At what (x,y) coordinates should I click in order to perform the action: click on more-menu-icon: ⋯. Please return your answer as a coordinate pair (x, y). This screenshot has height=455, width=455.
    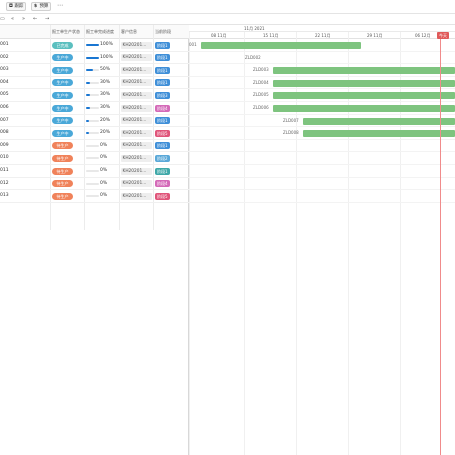
    Looking at the image, I should click on (60, 5).